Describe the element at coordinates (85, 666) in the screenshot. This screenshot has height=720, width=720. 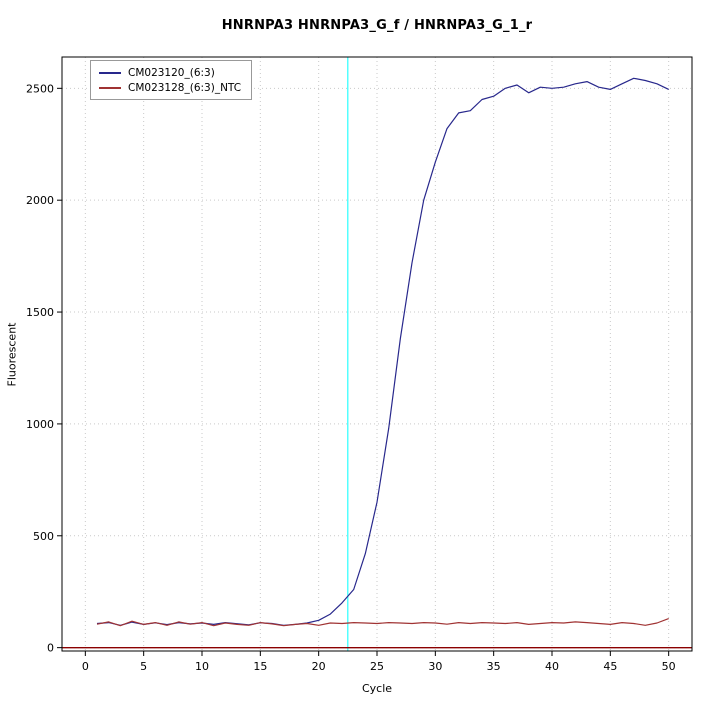
I see `x-tick-label: 0` at that location.